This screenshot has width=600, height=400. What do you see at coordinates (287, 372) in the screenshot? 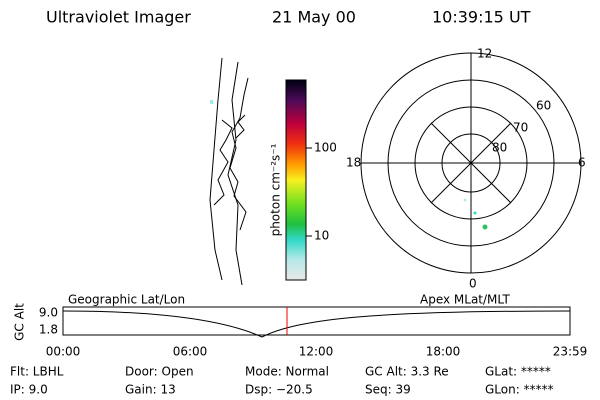
I see `status-field: Mode: Normal` at bounding box center [287, 372].